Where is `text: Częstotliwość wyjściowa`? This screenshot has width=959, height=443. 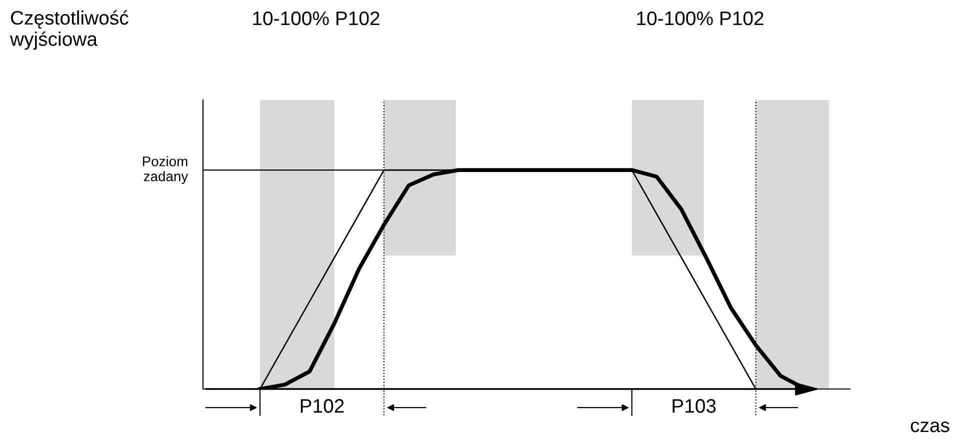
text: Częstotliwość wyjściowa is located at coordinates (69, 30).